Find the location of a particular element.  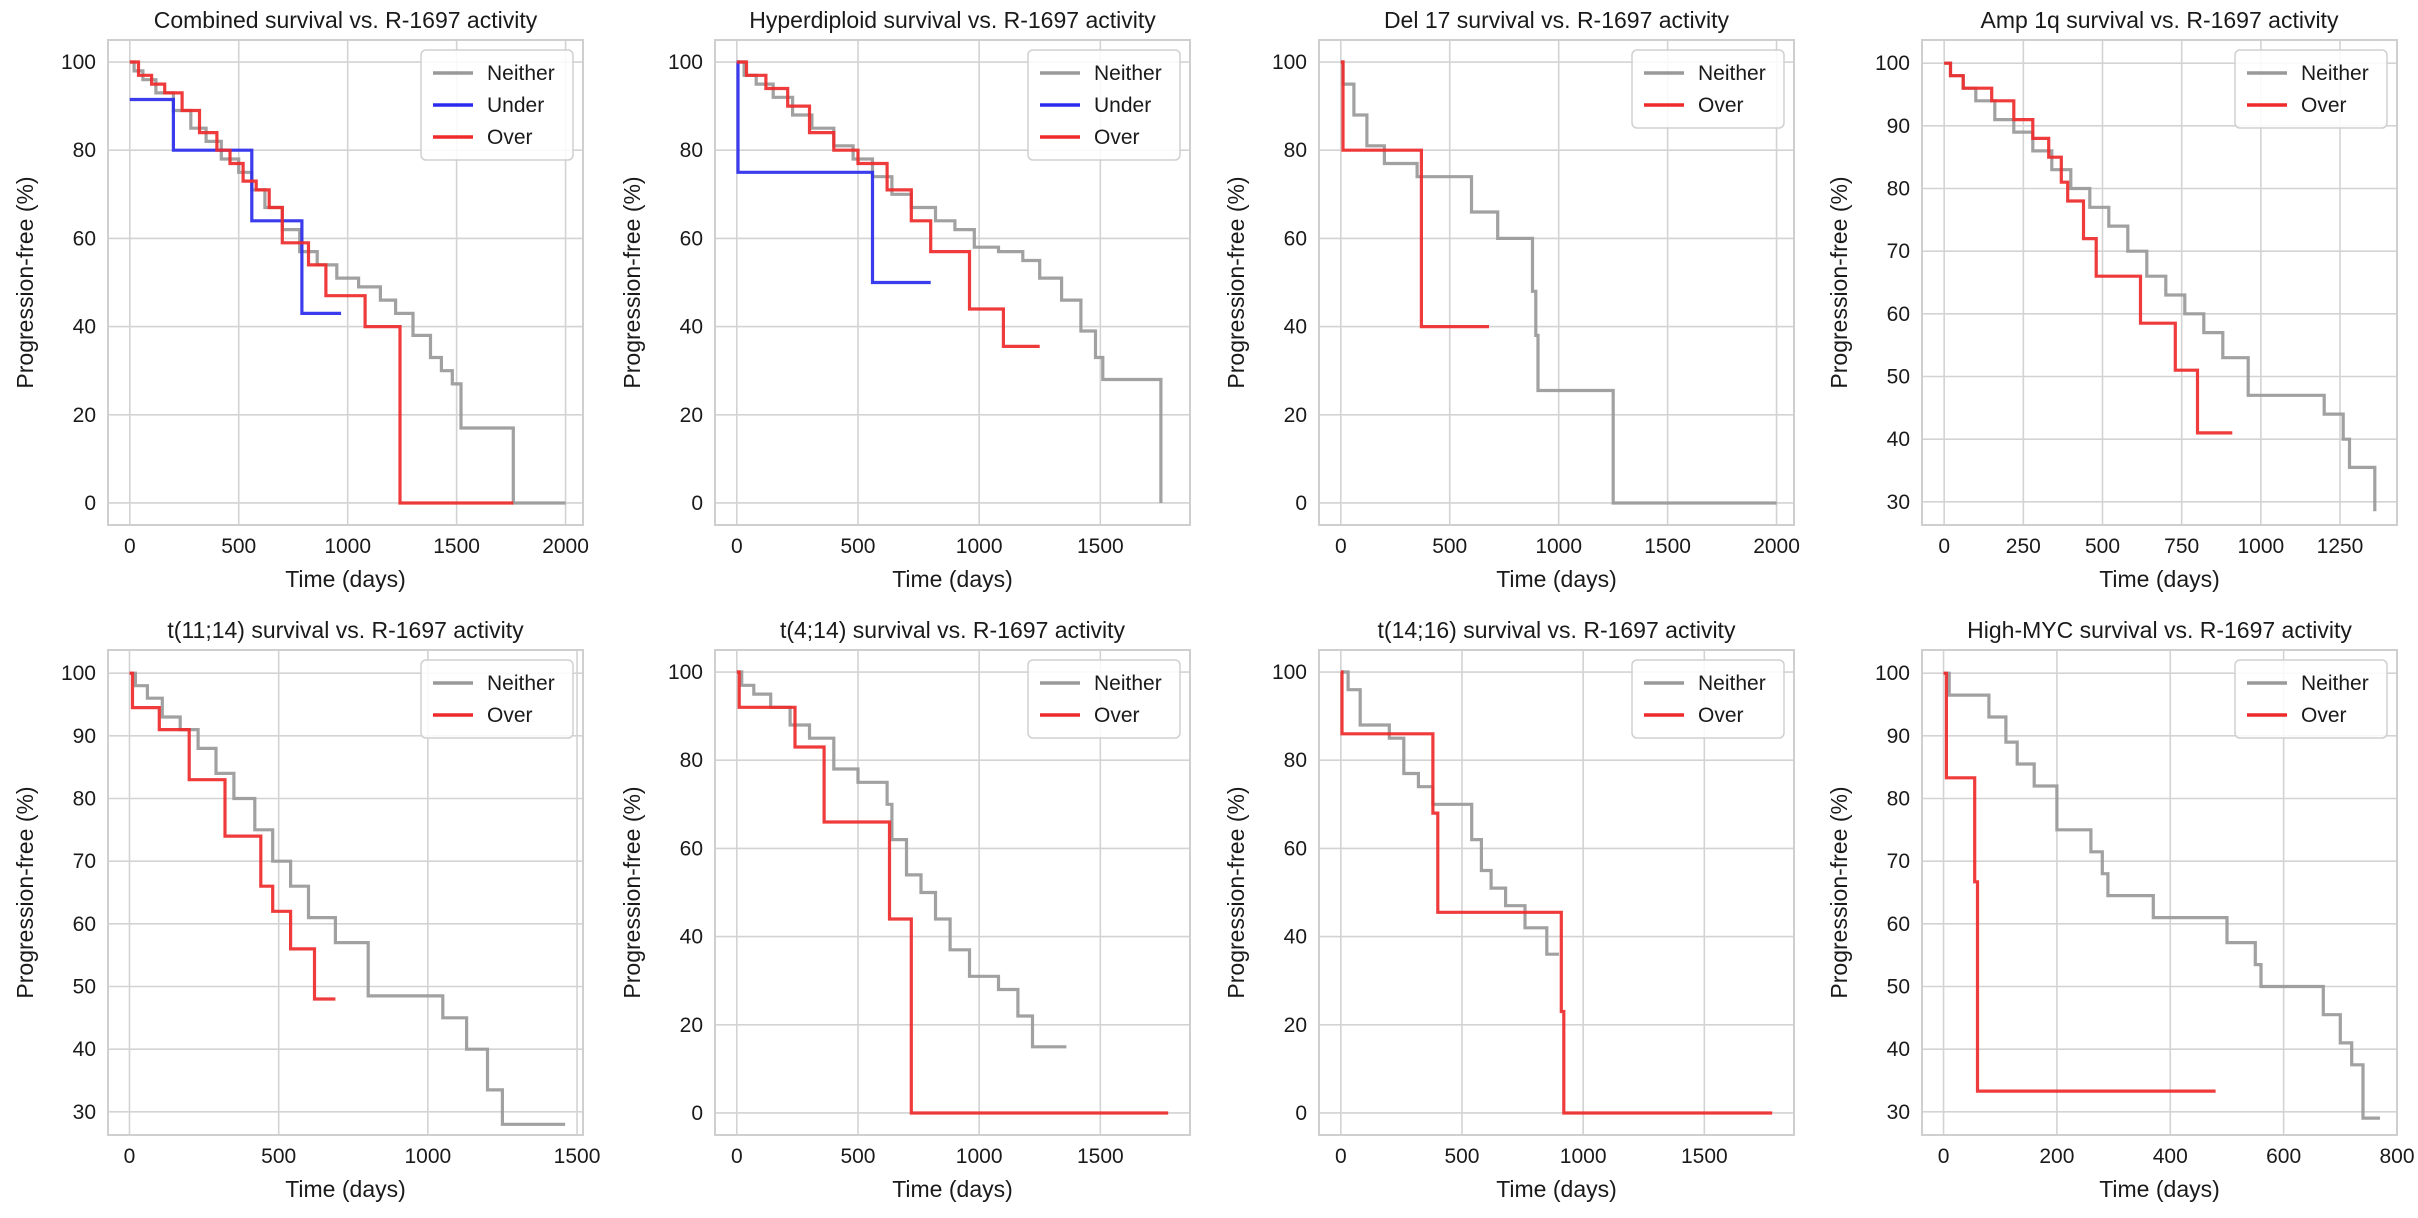

x-tick-label: 600 is located at coordinates (2283, 1156).